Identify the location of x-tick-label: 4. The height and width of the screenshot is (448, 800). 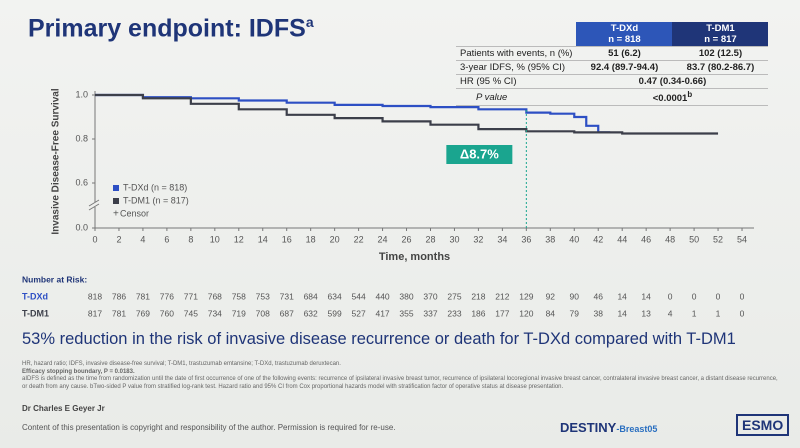
(142, 239).